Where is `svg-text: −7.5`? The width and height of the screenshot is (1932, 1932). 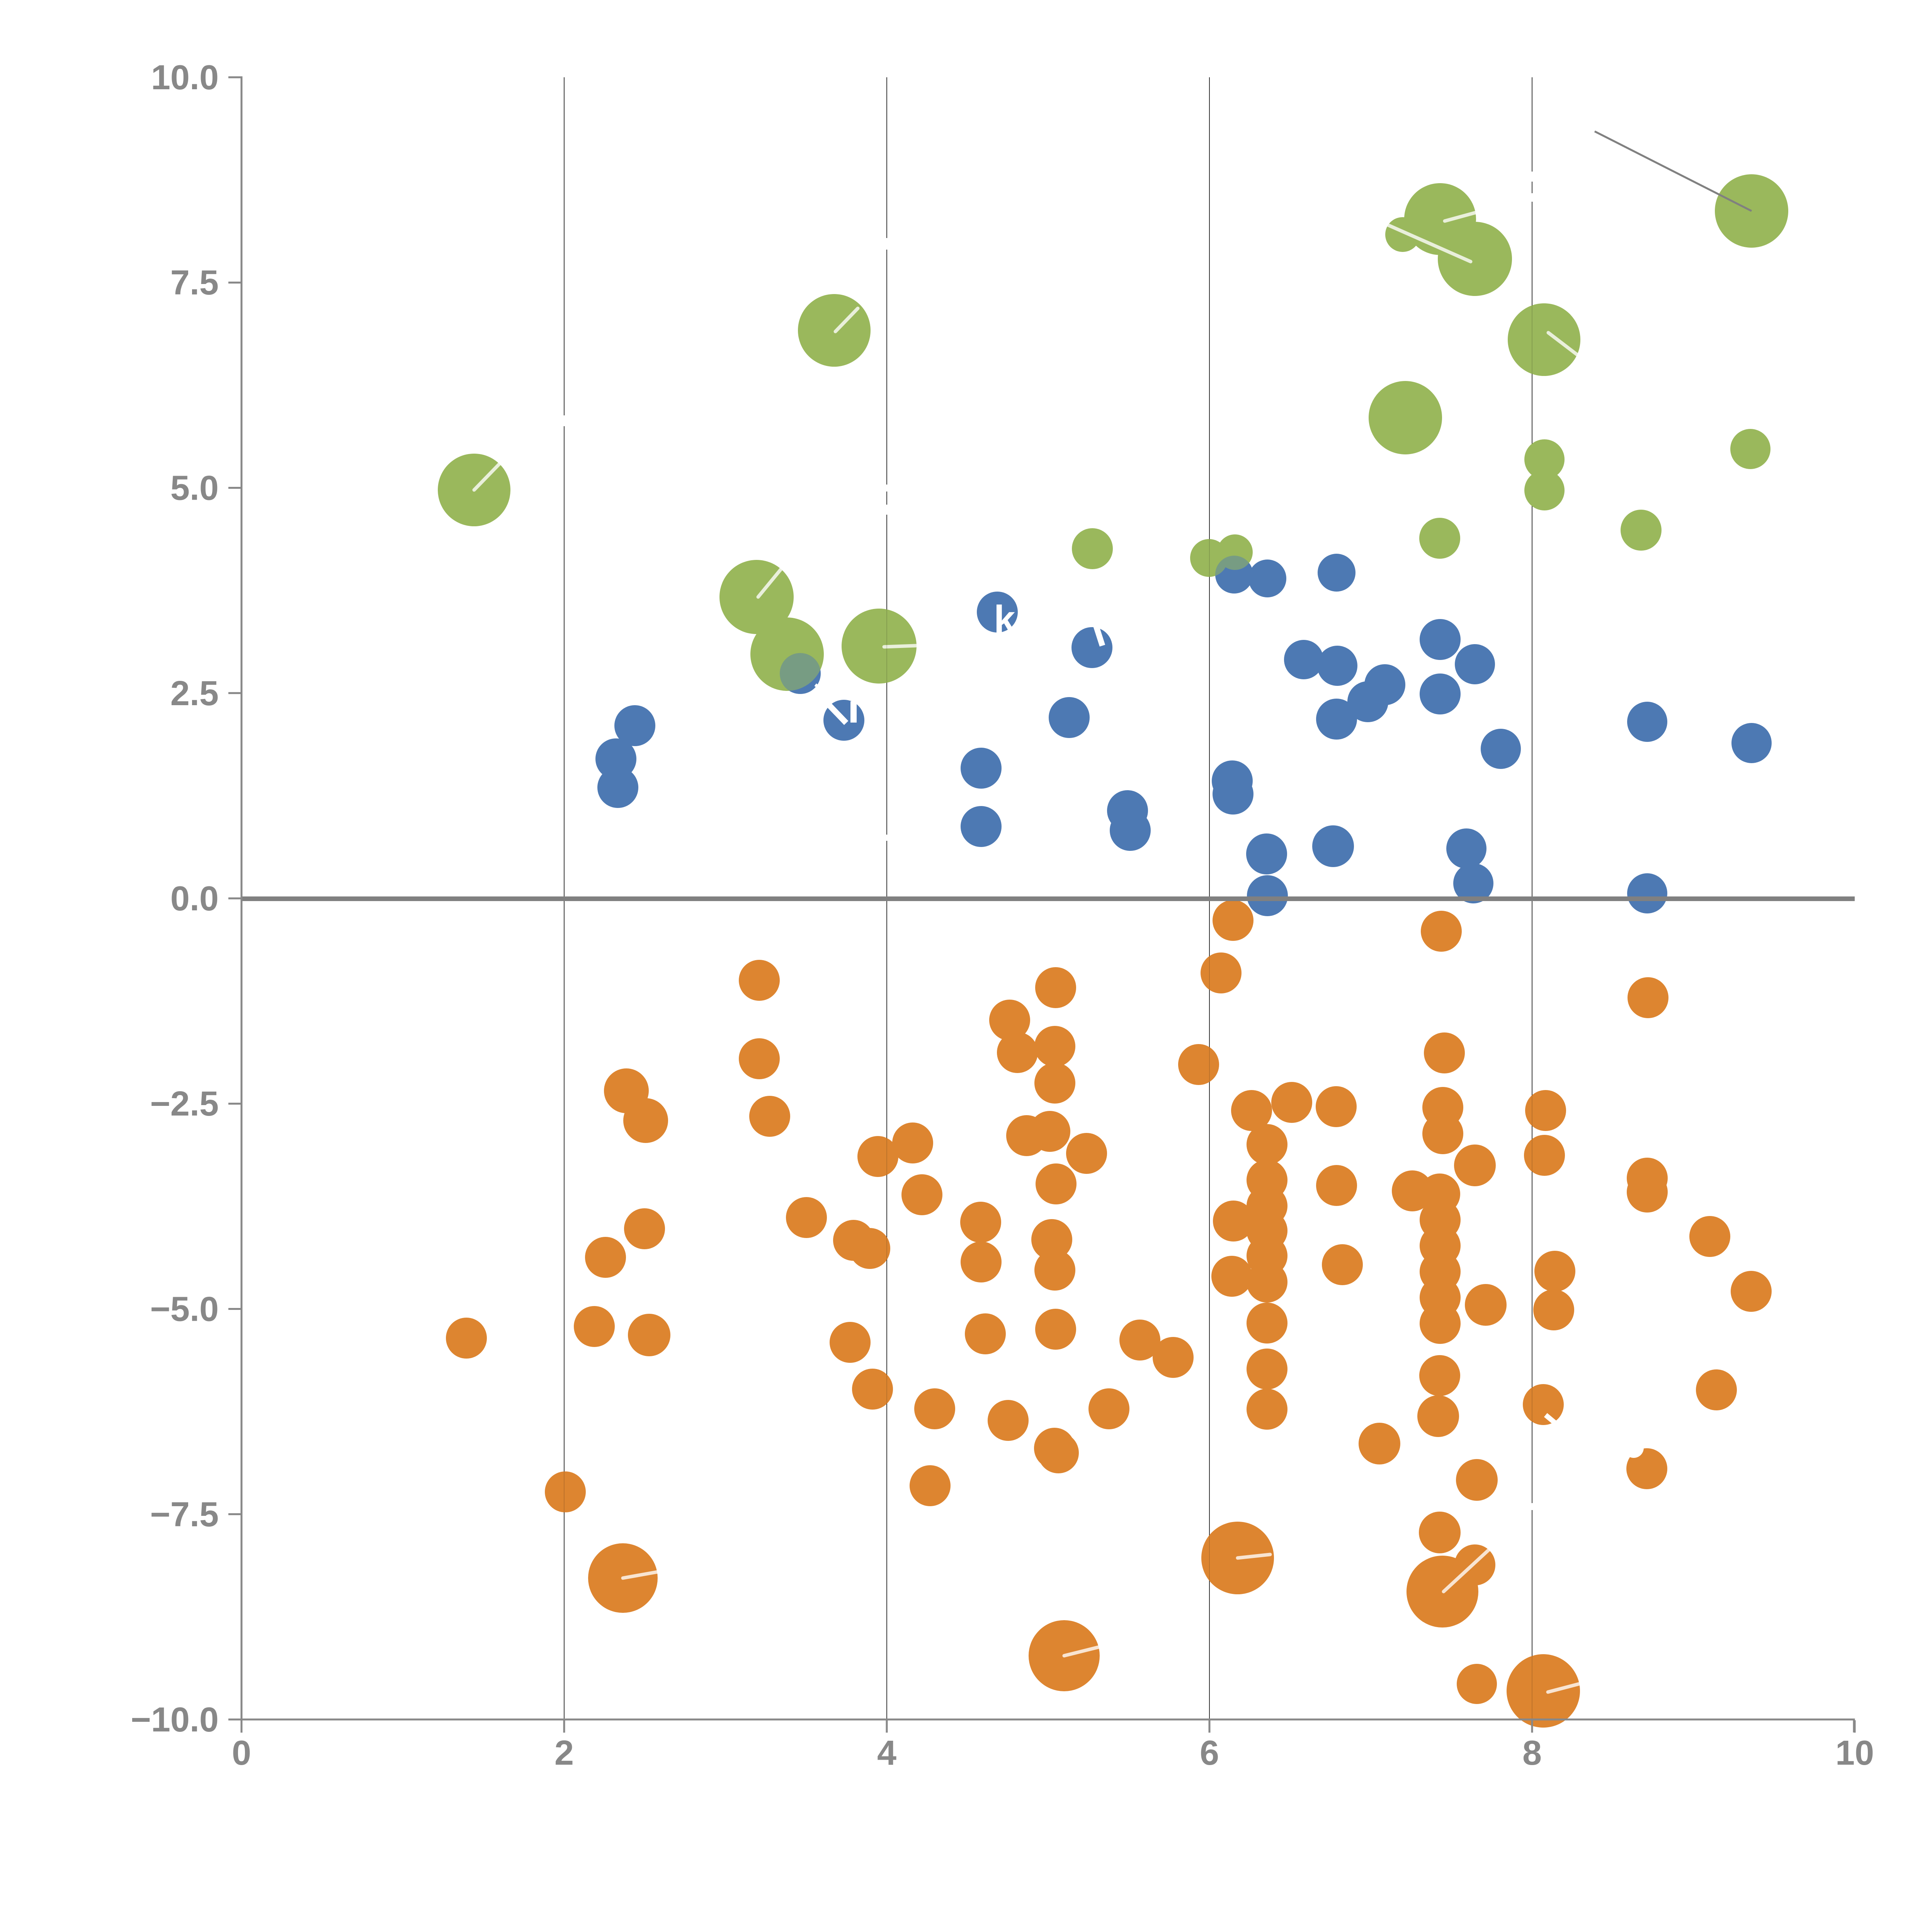
svg-text: −7.5 is located at coordinates (184, 1515).